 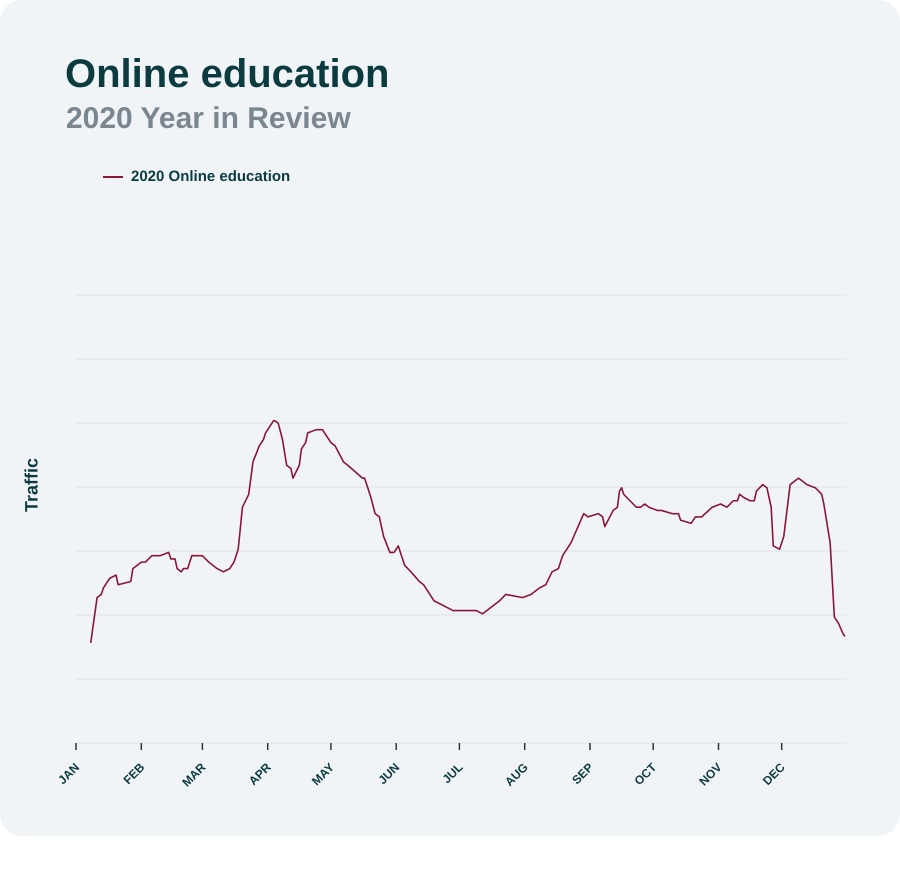 I want to click on chart-title: Online education, so click(x=227, y=74).